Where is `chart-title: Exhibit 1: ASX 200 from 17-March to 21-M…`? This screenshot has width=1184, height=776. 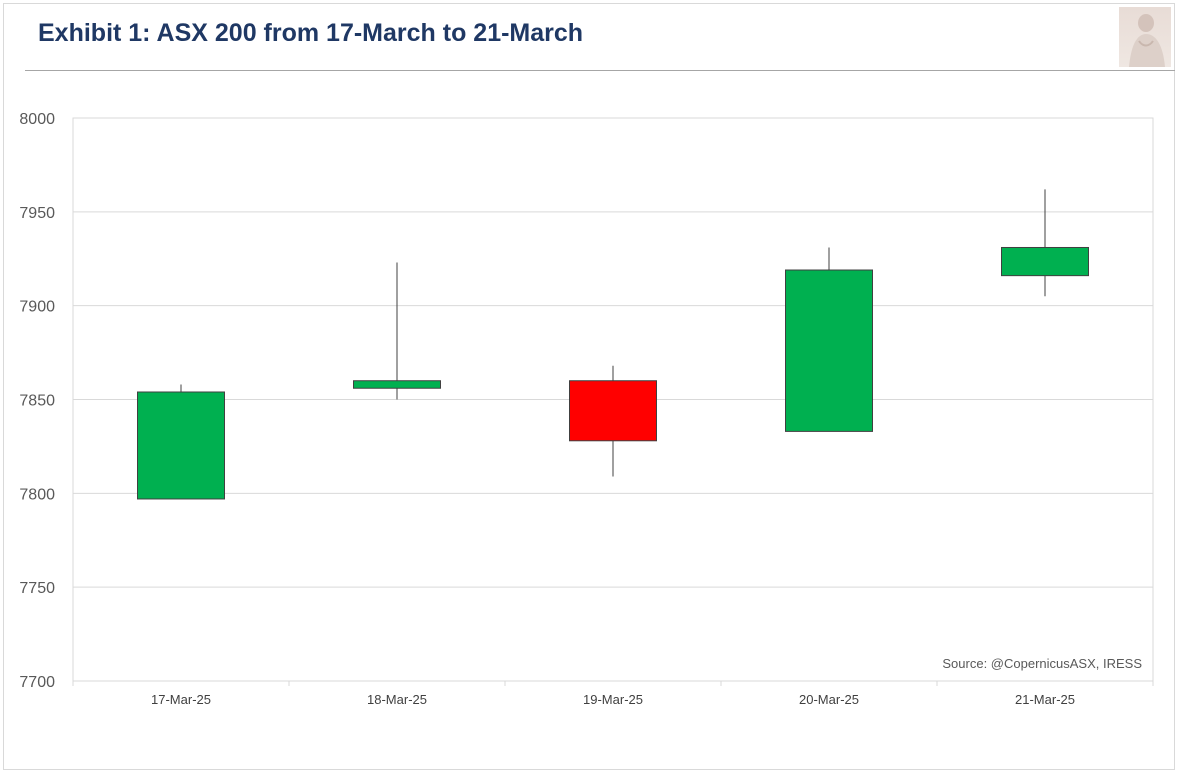
chart-title: Exhibit 1: ASX 200 from 17-March to 21-M… is located at coordinates (311, 33).